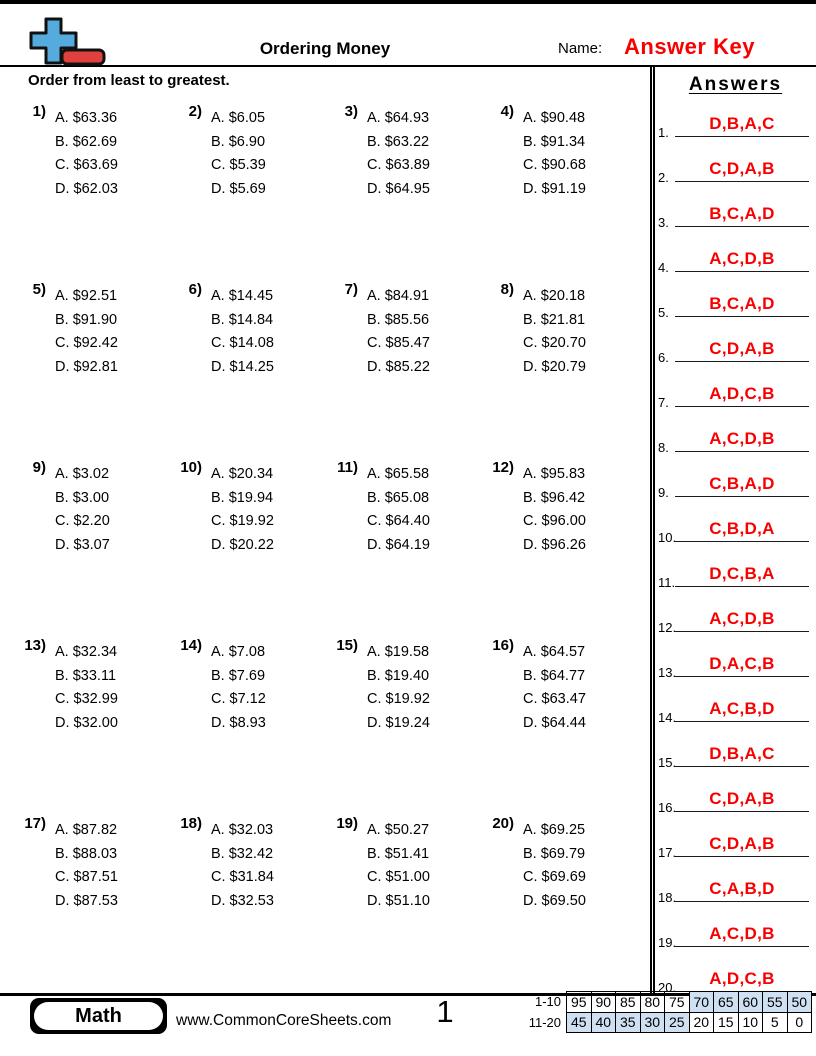 The width and height of the screenshot is (816, 1056). What do you see at coordinates (726, 1002) in the screenshot?
I see `grade-cell: 65` at bounding box center [726, 1002].